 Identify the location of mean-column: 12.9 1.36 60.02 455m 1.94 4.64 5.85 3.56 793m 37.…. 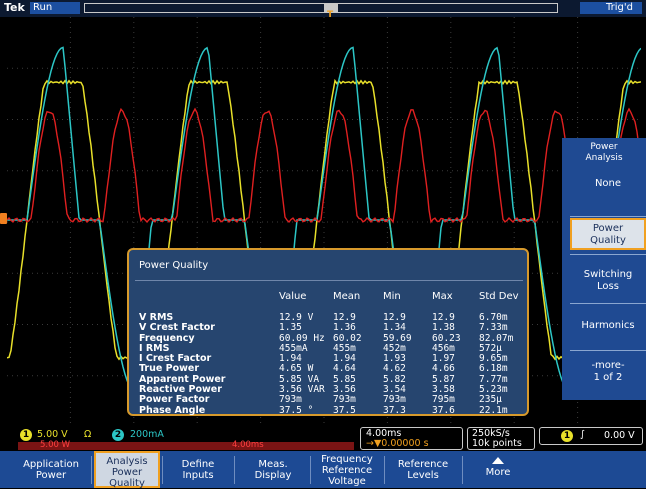
(347, 364).